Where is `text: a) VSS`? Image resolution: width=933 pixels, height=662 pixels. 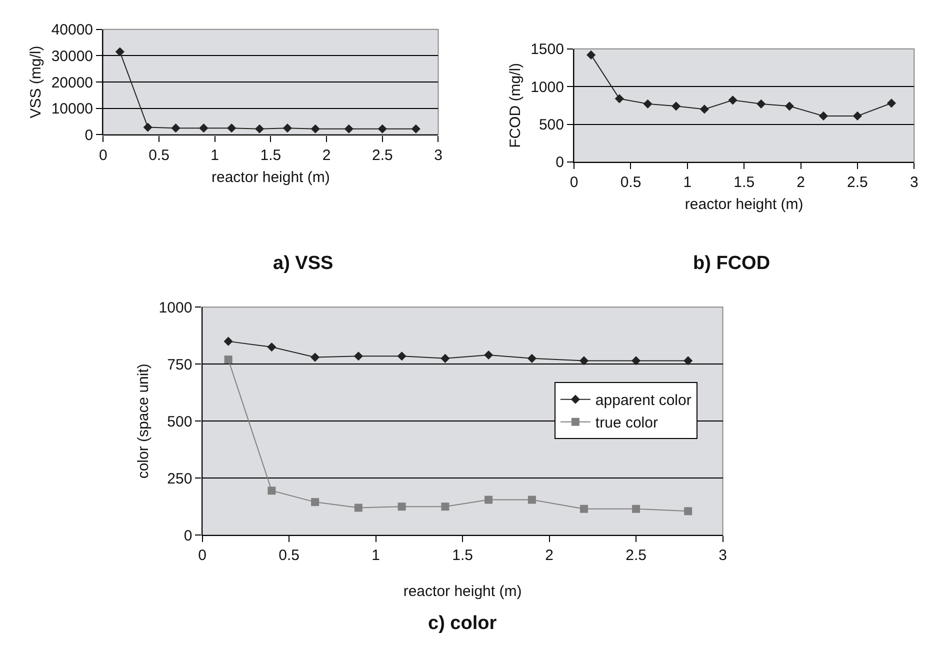 text: a) VSS is located at coordinates (303, 263).